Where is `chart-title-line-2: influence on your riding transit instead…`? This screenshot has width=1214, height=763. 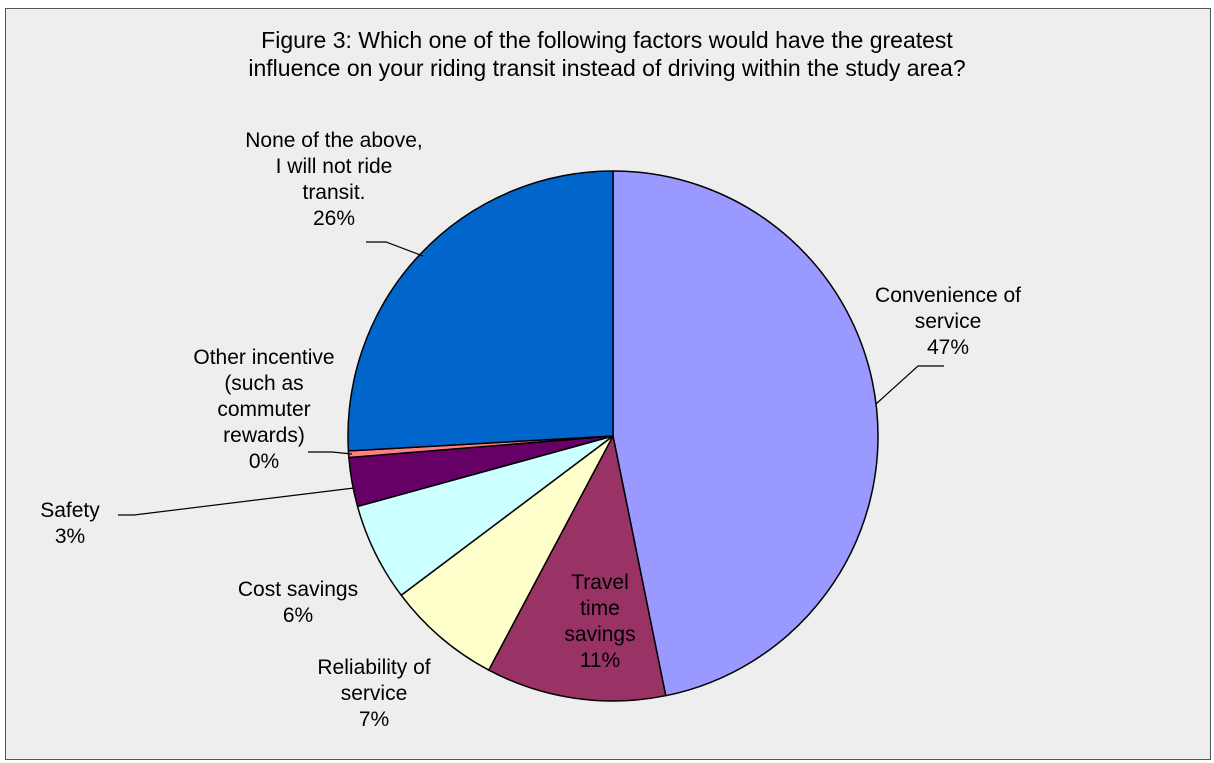 chart-title-line-2: influence on your riding transit instead… is located at coordinates (607, 68).